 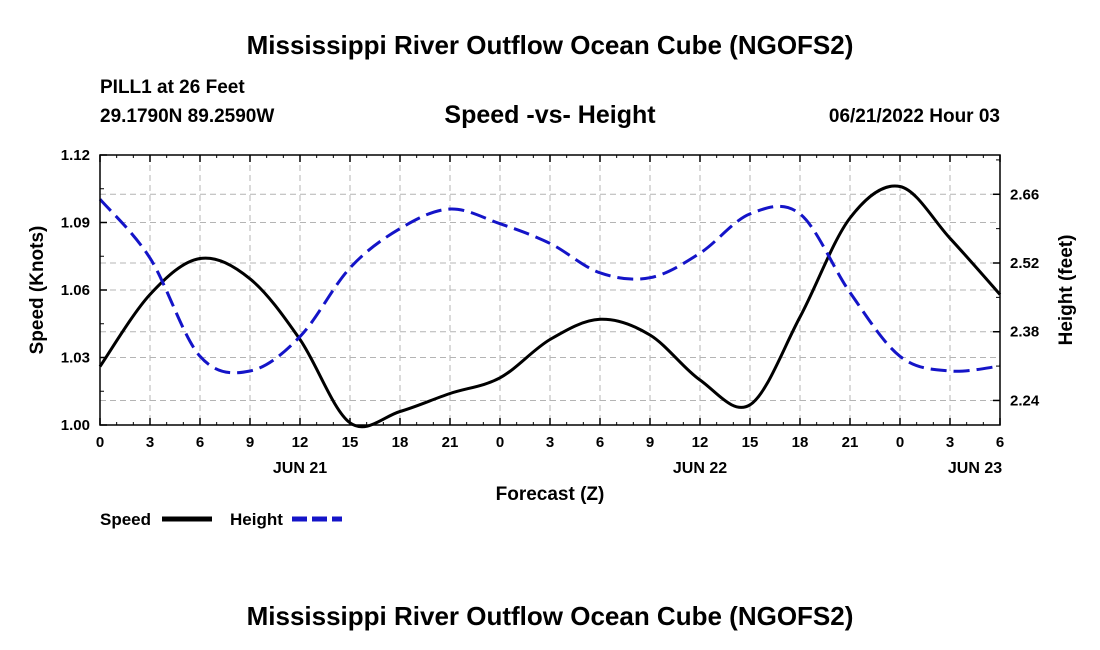 What do you see at coordinates (125, 519) in the screenshot?
I see `legend-speed-label: Speed` at bounding box center [125, 519].